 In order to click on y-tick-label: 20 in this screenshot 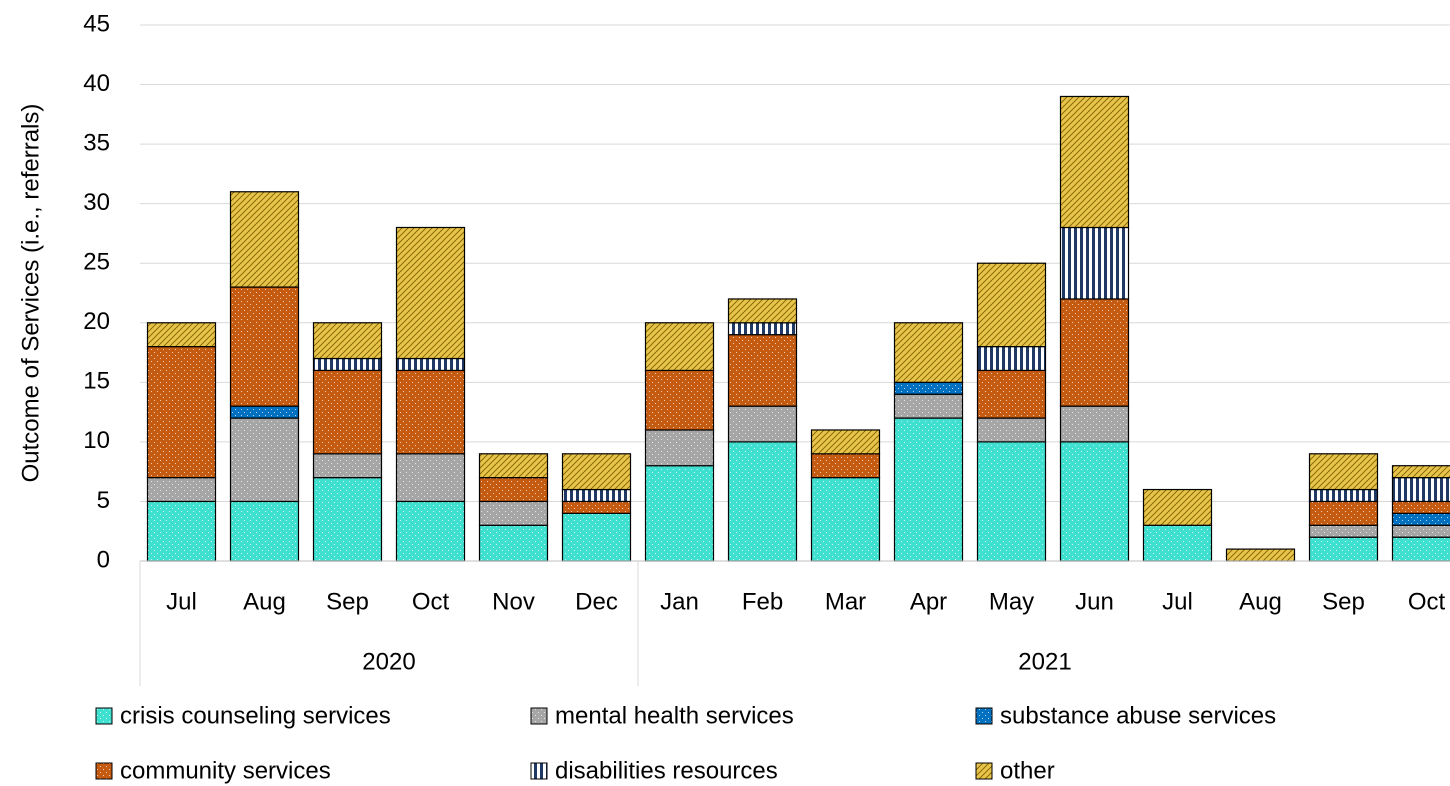, I will do `click(96, 321)`.